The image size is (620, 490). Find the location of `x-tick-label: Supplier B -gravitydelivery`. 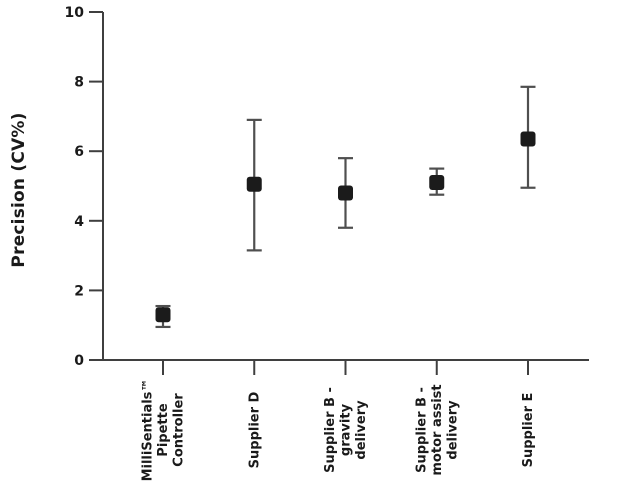

x-tick-label: Supplier B -gravitydelivery is located at coordinates (346, 430).